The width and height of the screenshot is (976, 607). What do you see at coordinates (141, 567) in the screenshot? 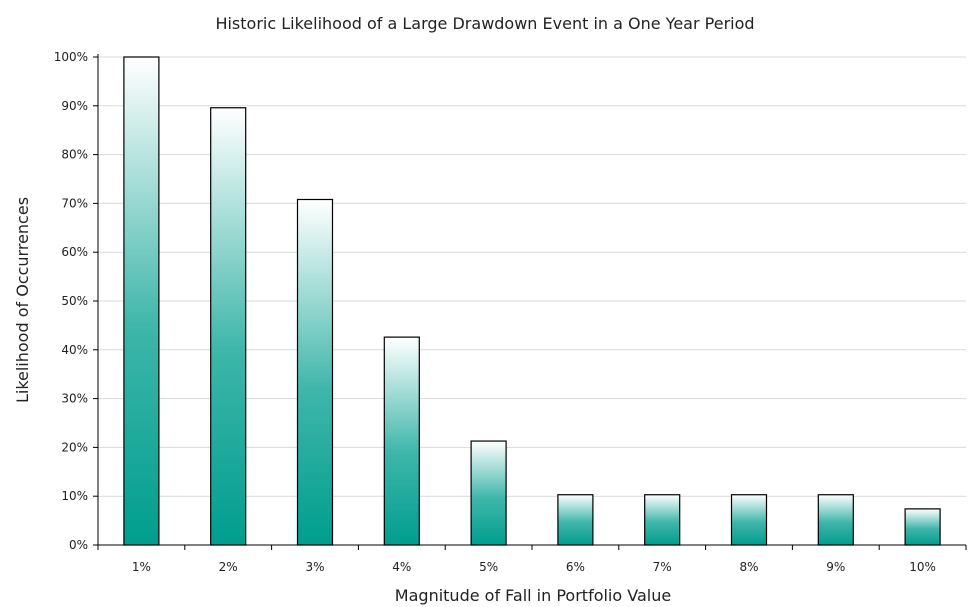
I see `x-tick-label: 1%` at bounding box center [141, 567].